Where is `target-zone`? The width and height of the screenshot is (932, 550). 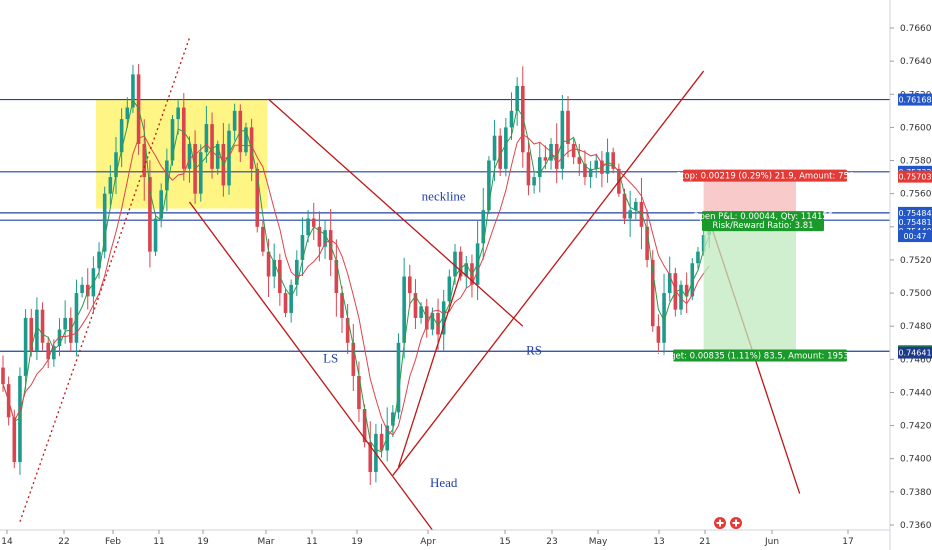
target-zone is located at coordinates (749, 286).